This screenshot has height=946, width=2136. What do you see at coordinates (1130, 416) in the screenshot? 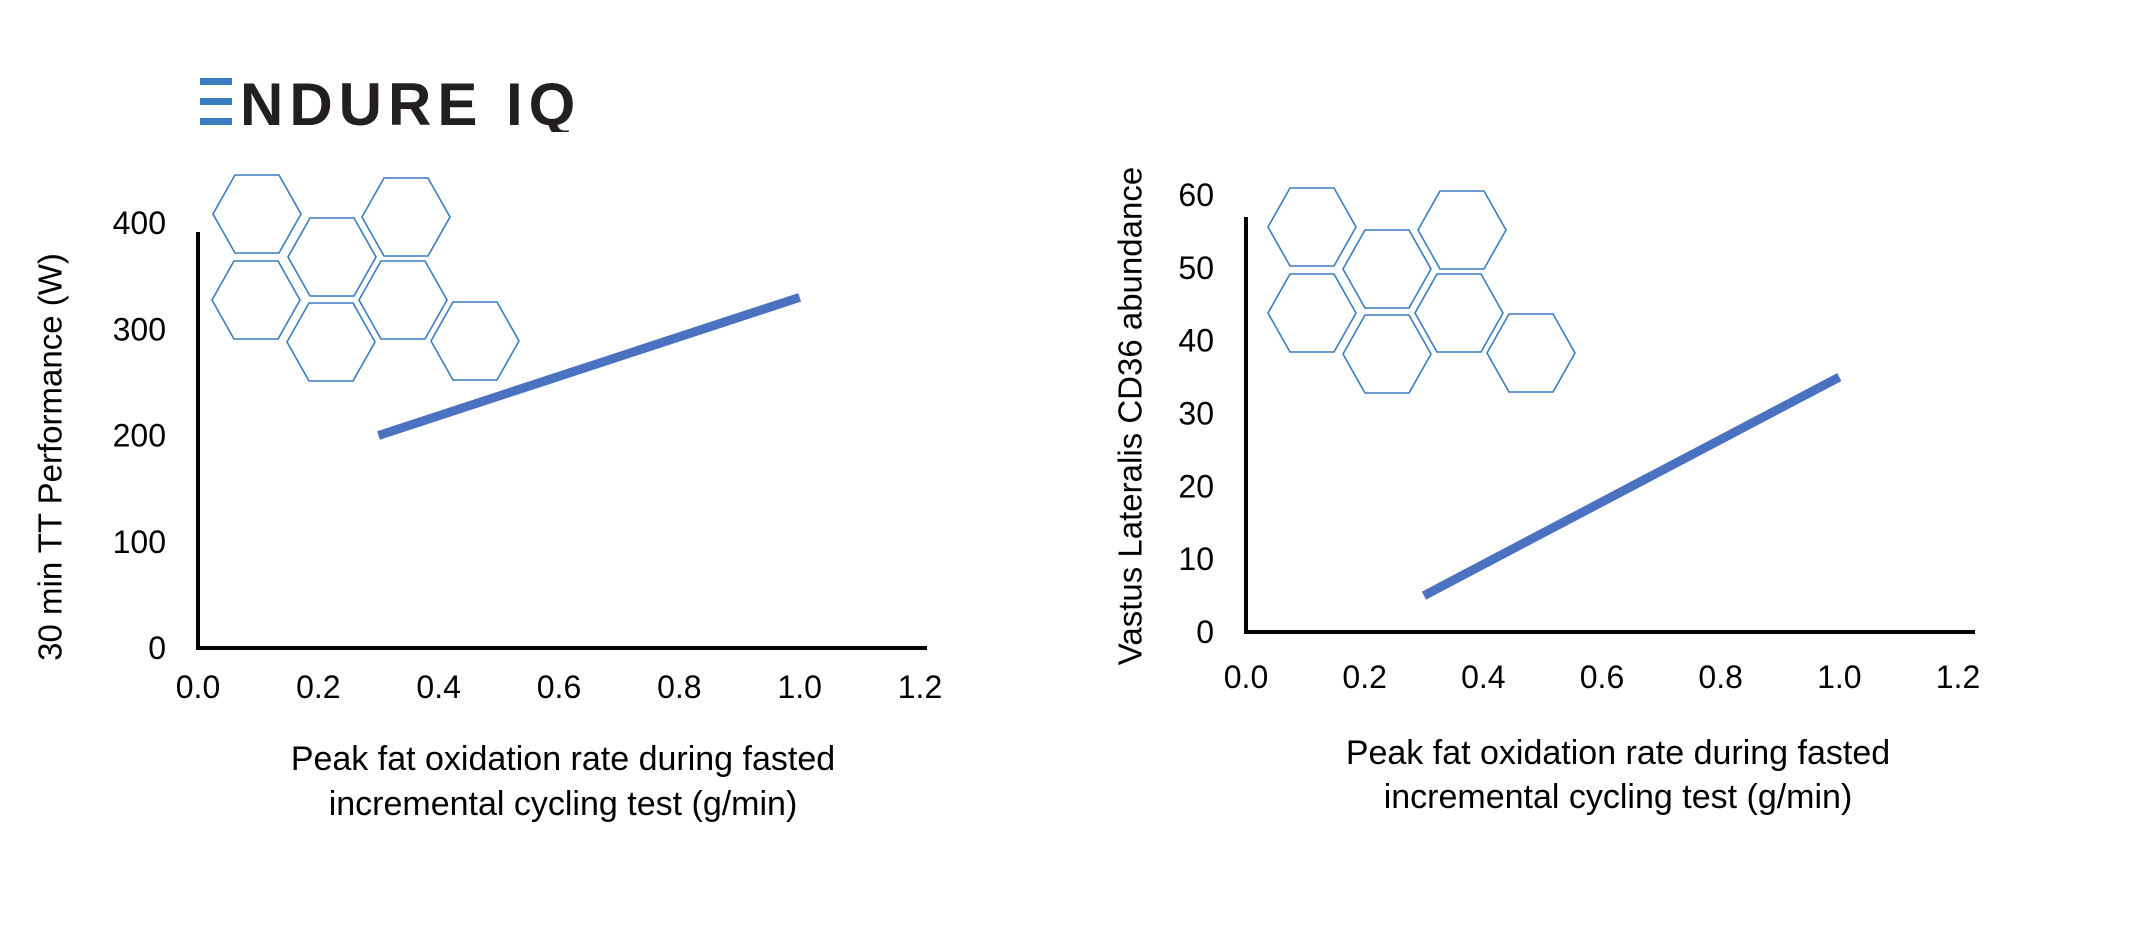
I see `y-axis-title: Vastus Lateralis CD36 abundance` at bounding box center [1130, 416].